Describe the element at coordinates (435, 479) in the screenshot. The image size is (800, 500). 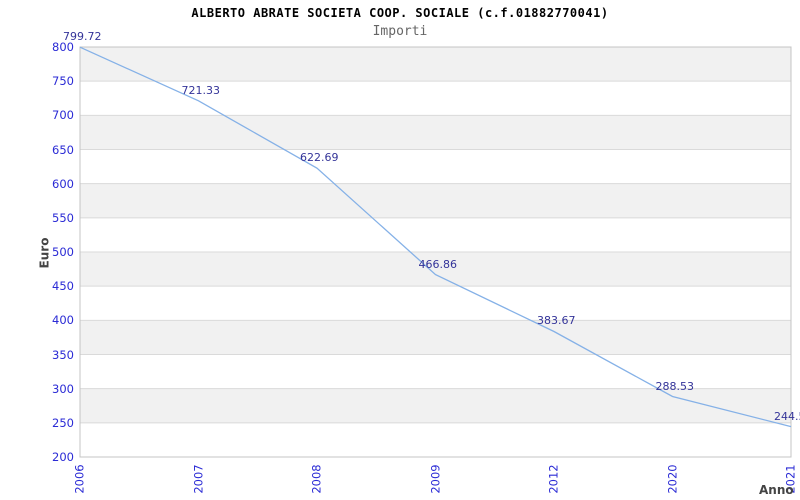
I see `x-tick-label: 2009` at that location.